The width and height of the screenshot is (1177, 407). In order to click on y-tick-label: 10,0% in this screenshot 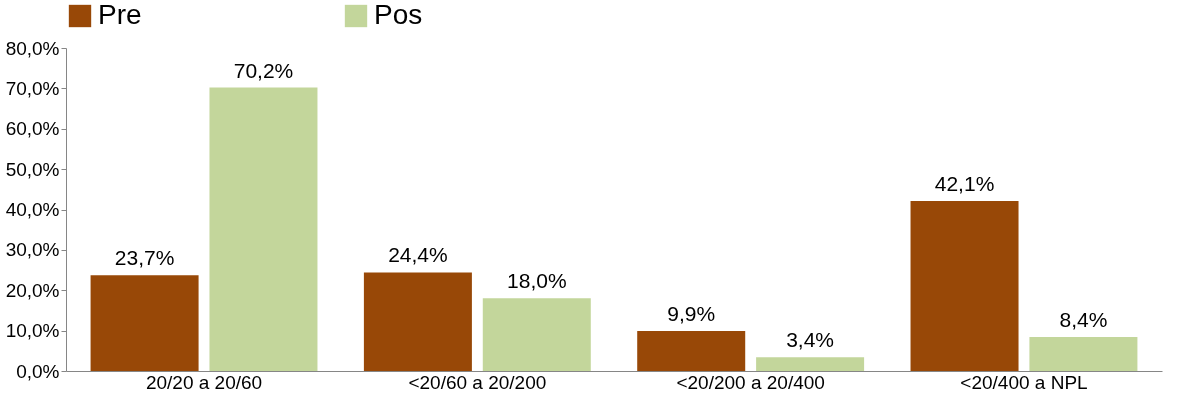, I will do `click(32, 331)`.